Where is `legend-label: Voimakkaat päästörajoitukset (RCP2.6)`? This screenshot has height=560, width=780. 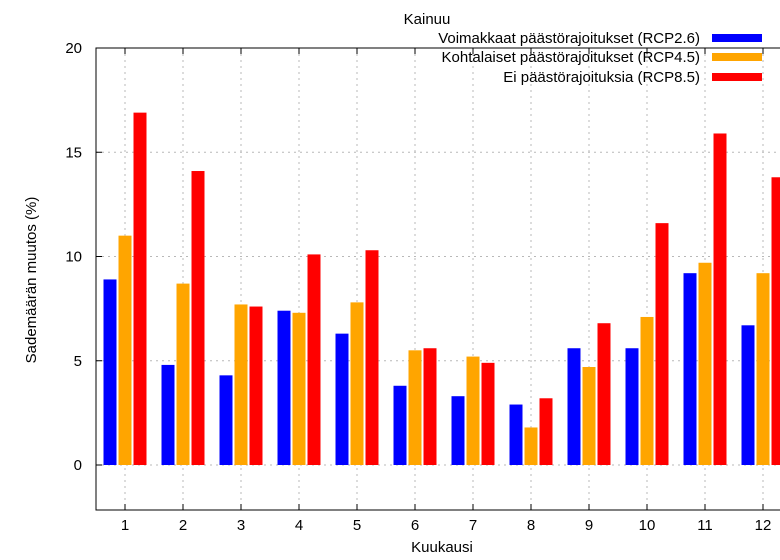 legend-label: Voimakkaat päästörajoitukset (RCP2.6) is located at coordinates (569, 38).